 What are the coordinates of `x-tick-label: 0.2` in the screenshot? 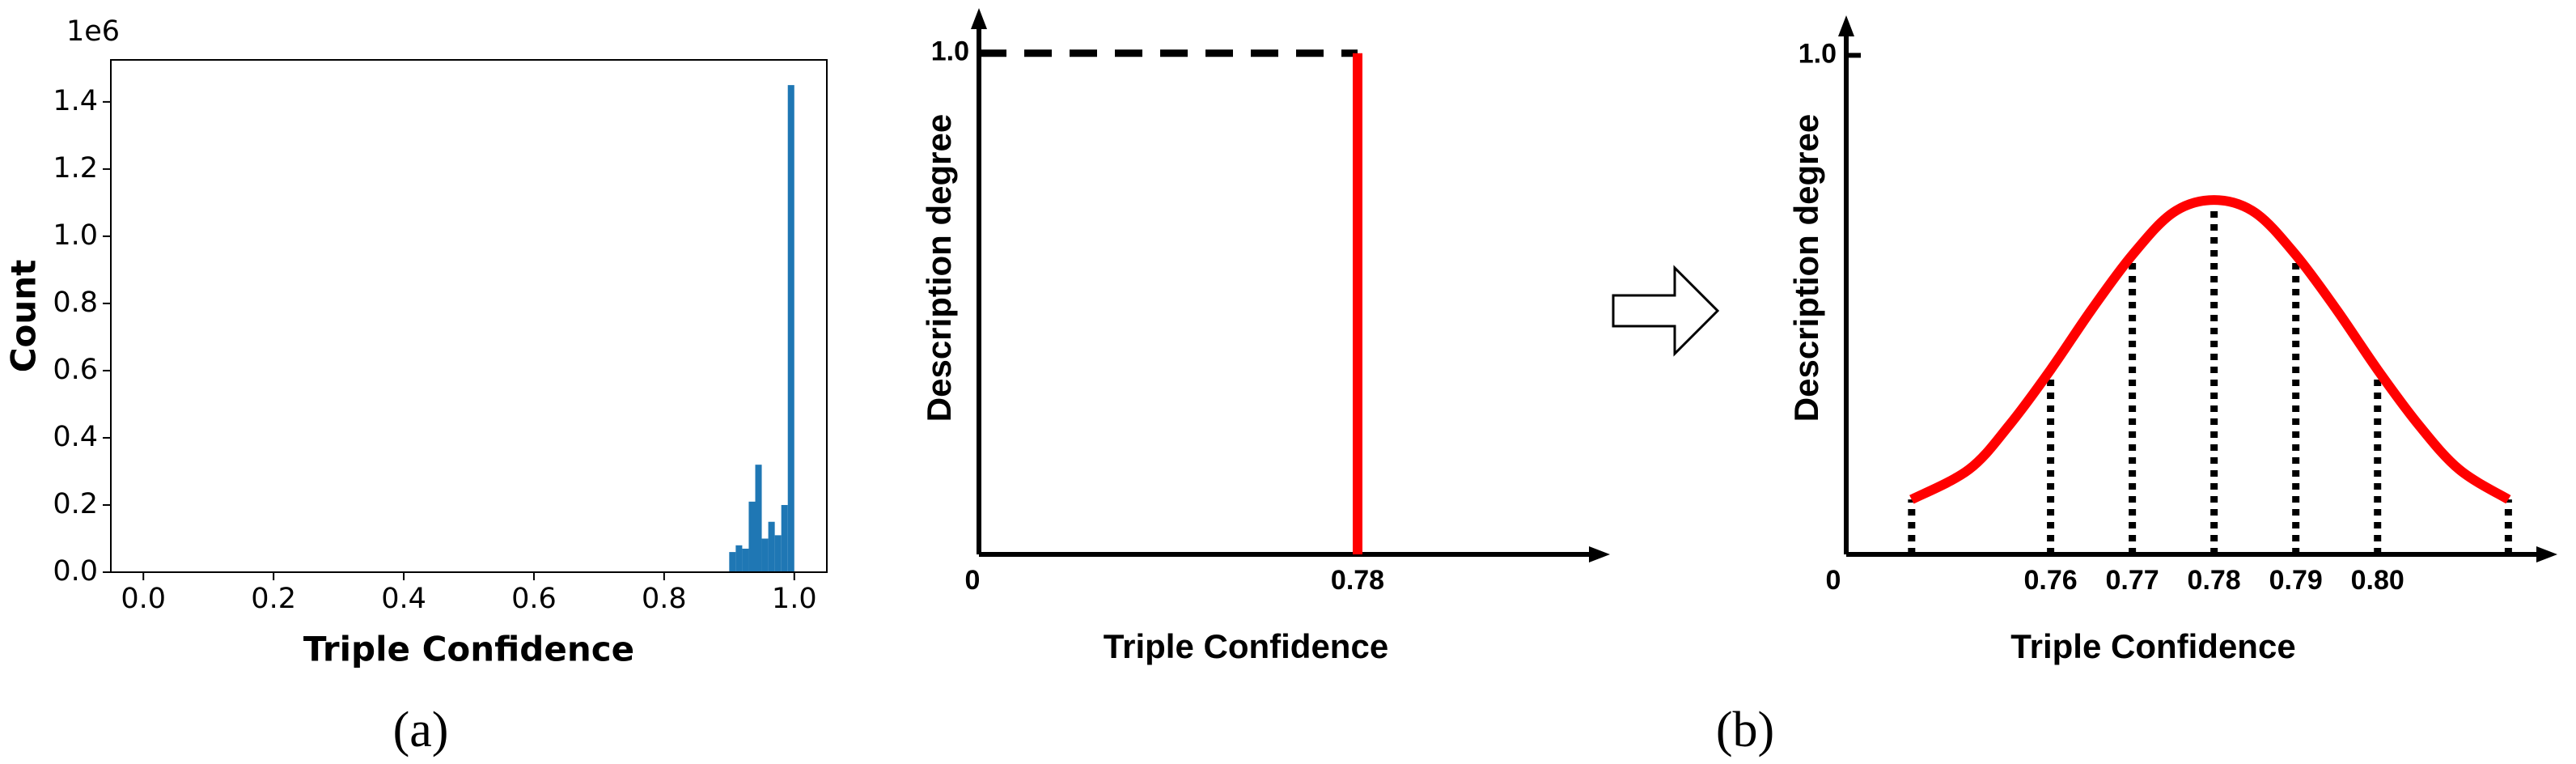 It's located at (273, 599).